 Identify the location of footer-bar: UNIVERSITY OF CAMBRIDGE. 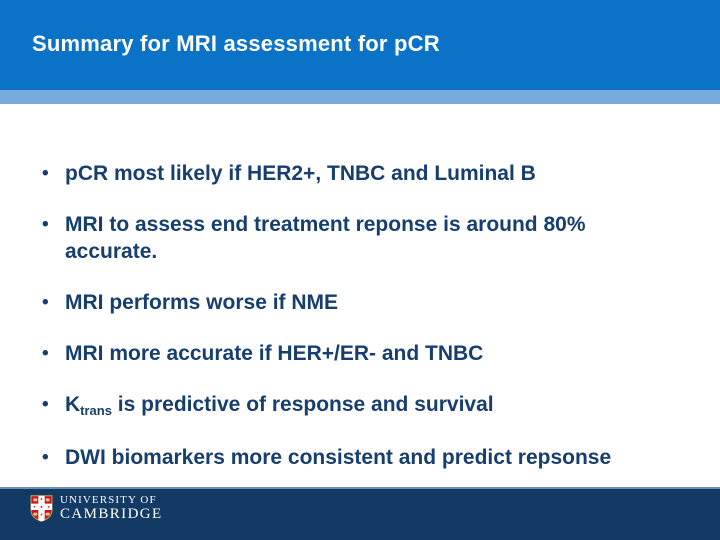
(360, 513).